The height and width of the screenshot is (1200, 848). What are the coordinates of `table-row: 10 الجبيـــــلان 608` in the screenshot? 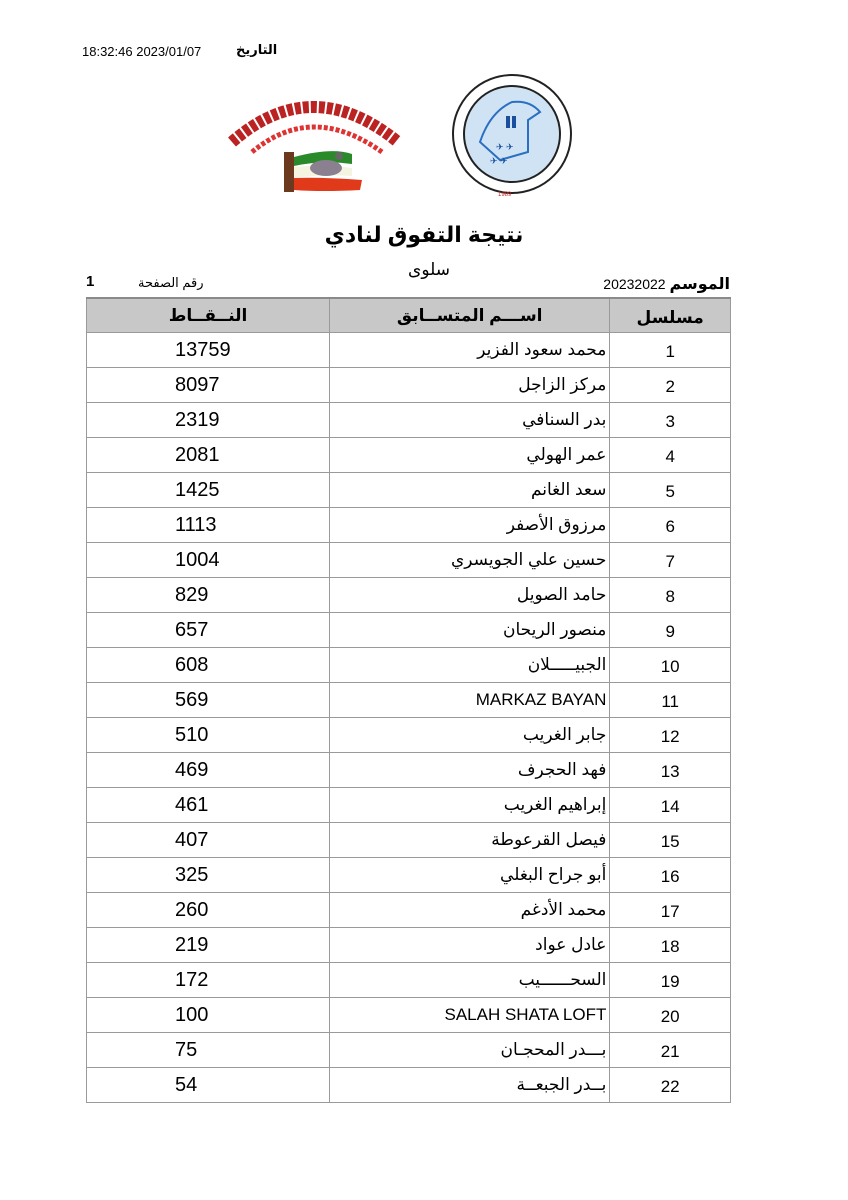 It's located at (408, 665).